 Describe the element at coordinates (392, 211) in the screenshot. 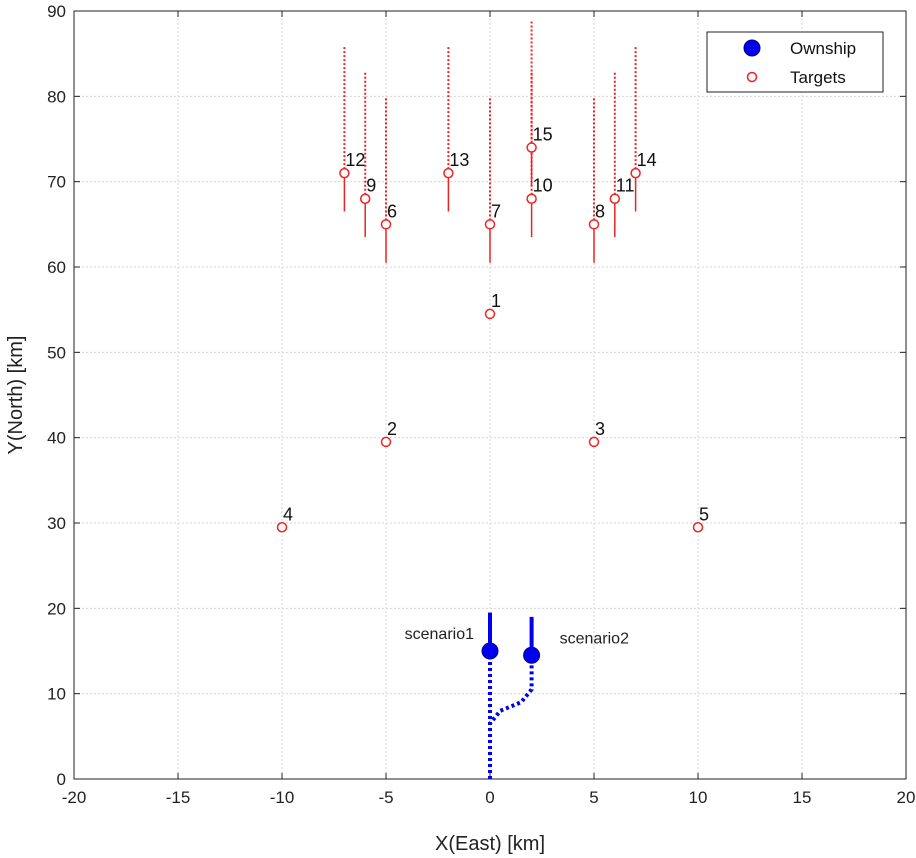

I see `target-label: 6` at that location.